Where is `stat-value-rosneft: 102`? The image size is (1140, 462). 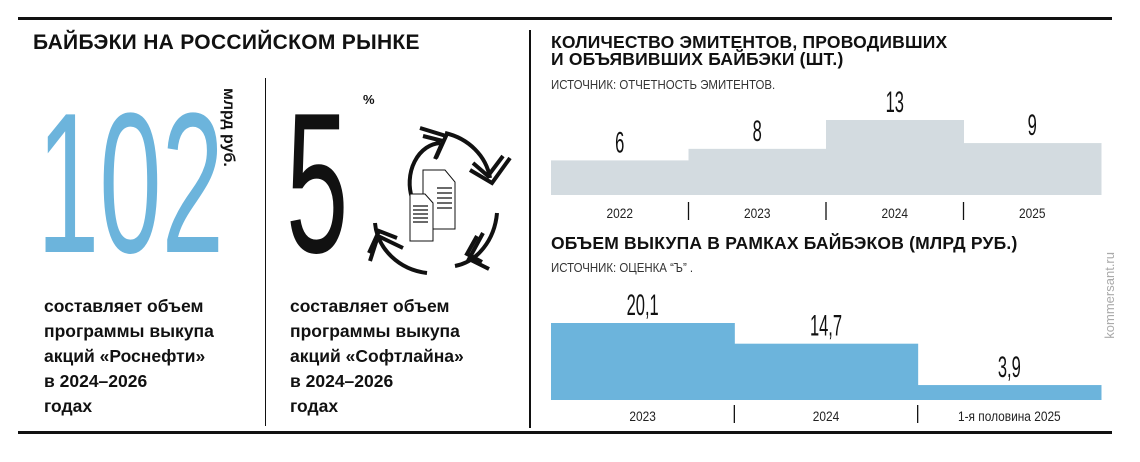 stat-value-rosneft: 102 is located at coordinates (130, 183).